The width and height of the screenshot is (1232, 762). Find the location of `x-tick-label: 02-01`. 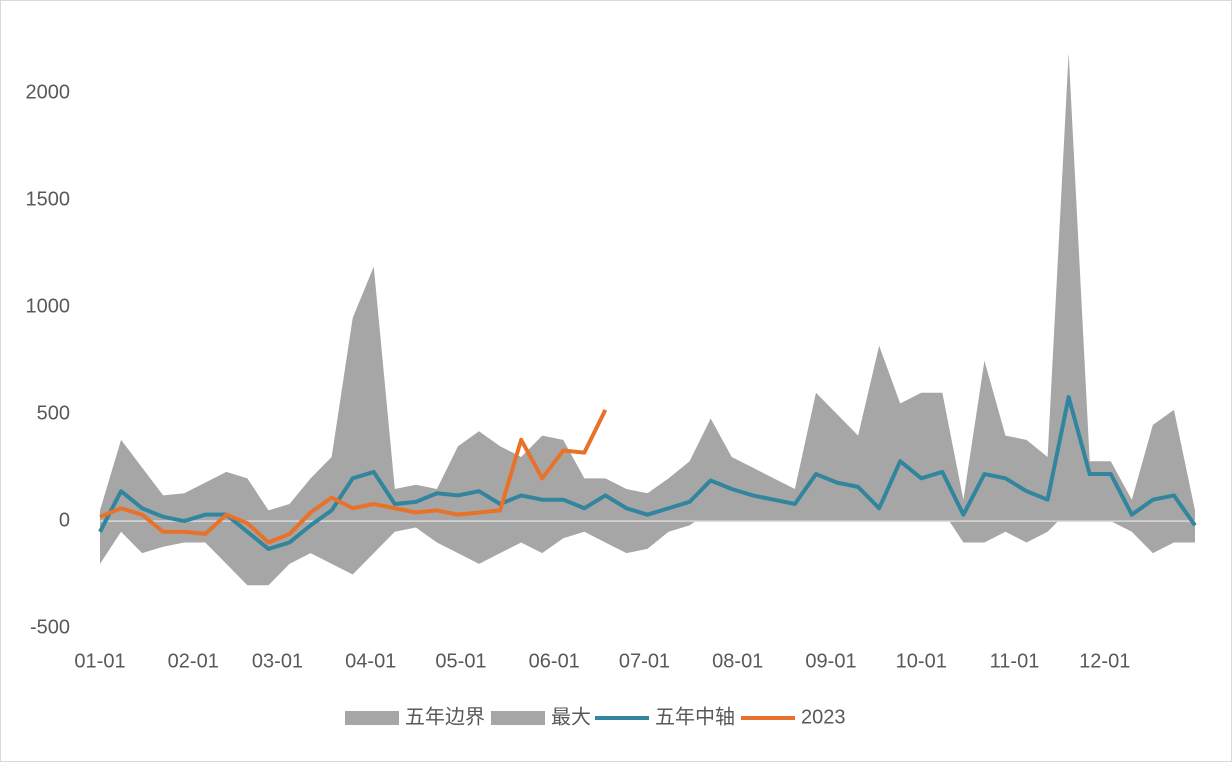

x-tick-label: 02-01 is located at coordinates (193, 661).